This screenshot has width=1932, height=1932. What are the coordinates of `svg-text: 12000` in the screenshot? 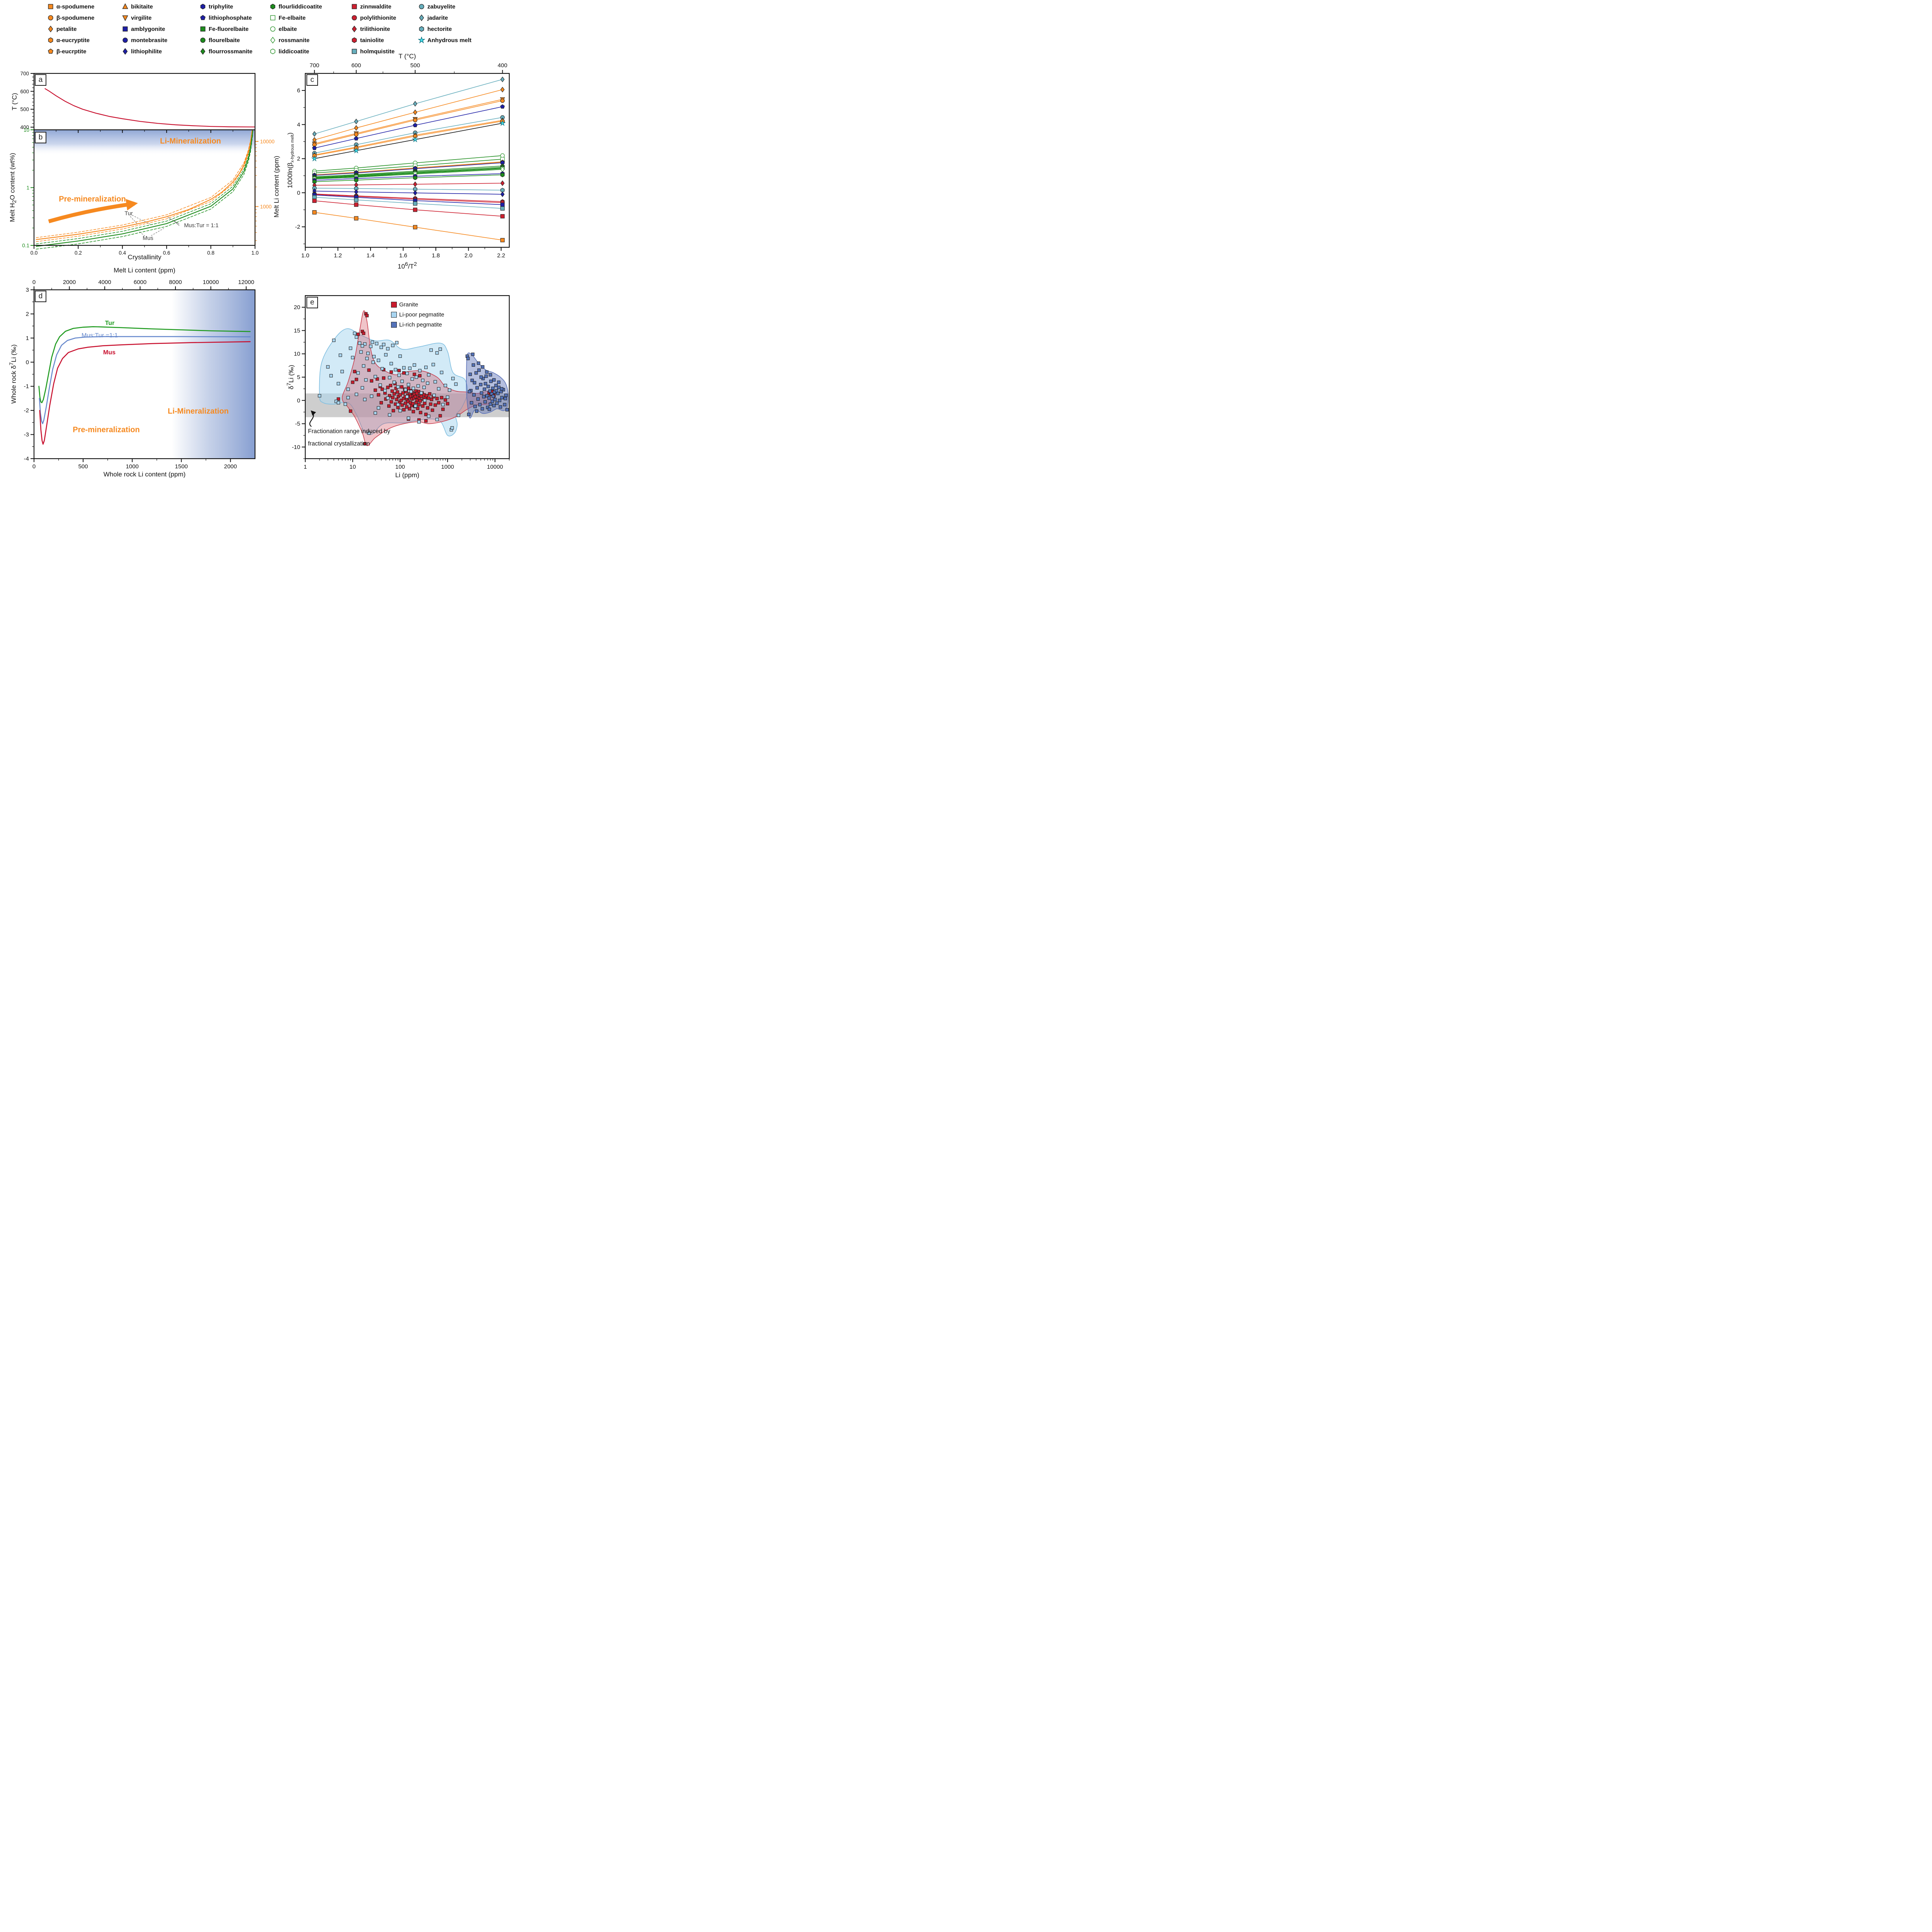 It's located at (246, 282).